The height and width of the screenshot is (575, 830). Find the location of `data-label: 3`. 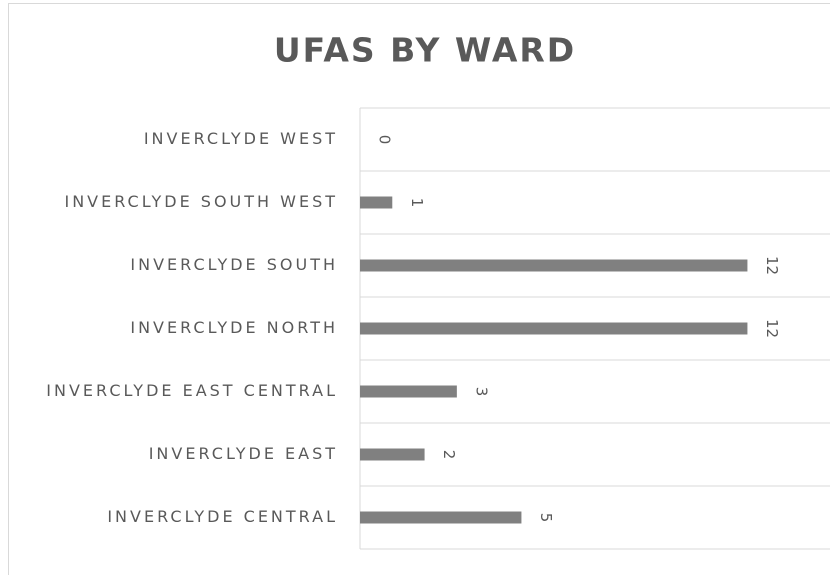

data-label: 3 is located at coordinates (481, 392).